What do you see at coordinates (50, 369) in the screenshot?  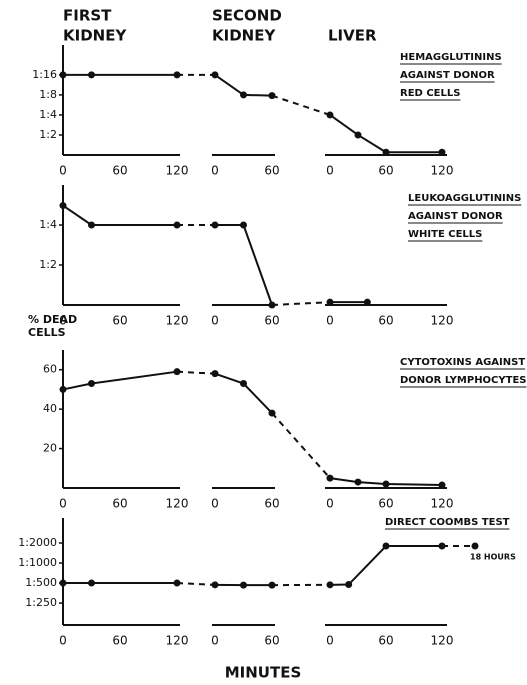 I see `y-tick-label: 60` at bounding box center [50, 369].